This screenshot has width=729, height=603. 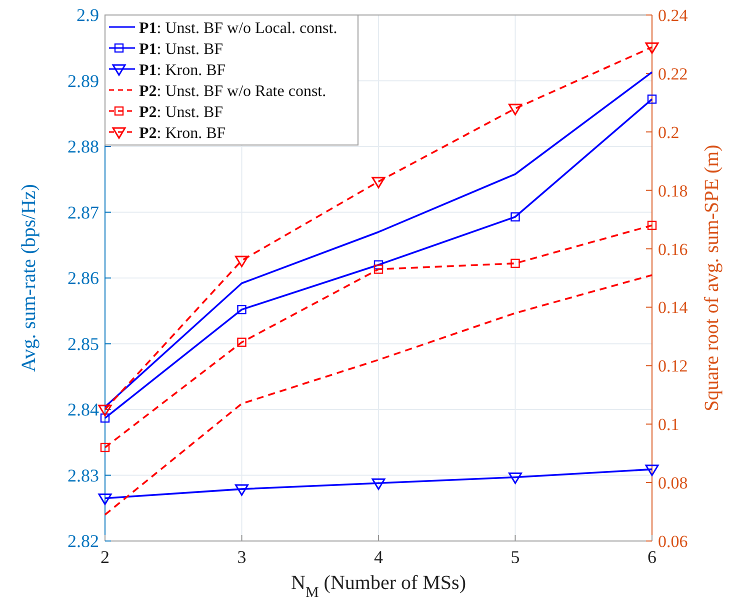 What do you see at coordinates (83, 278) in the screenshot?
I see `y-tick-label: 2.86` at bounding box center [83, 278].